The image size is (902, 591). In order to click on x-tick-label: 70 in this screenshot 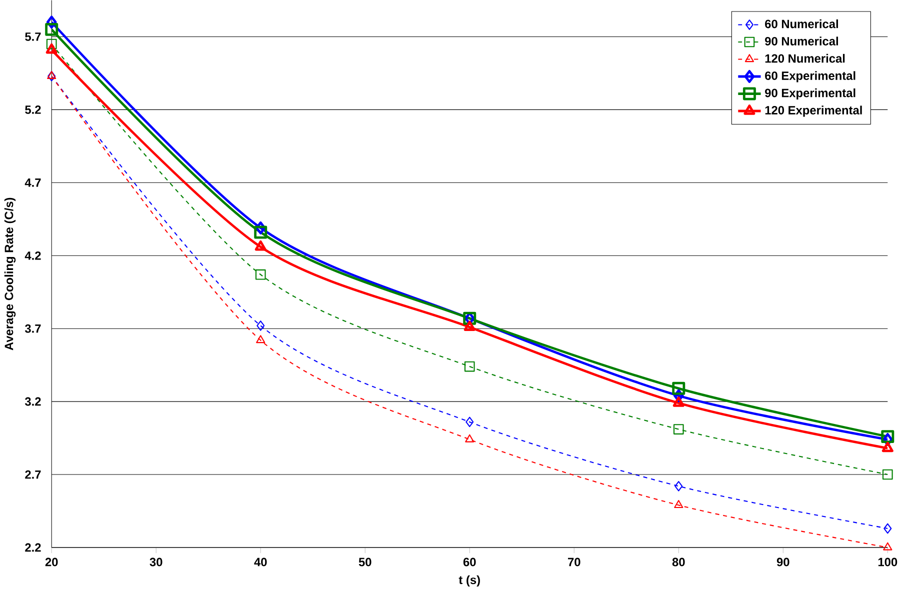, I will do `click(574, 562)`.